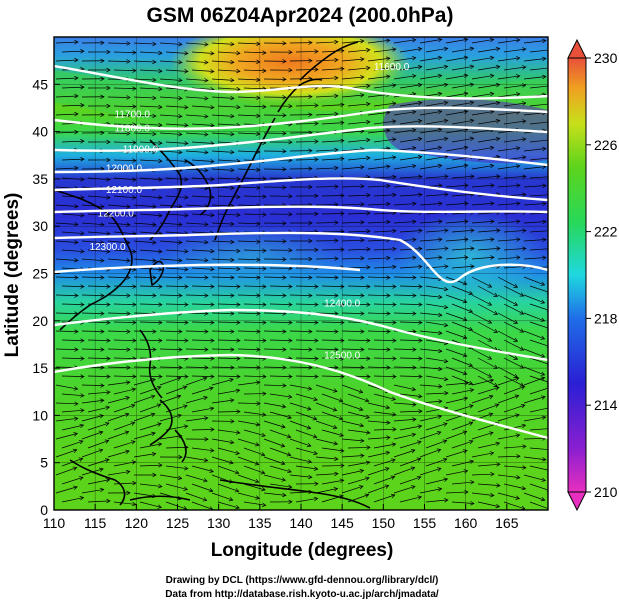  I want to click on colorbar-tick-label: 222, so click(606, 232).